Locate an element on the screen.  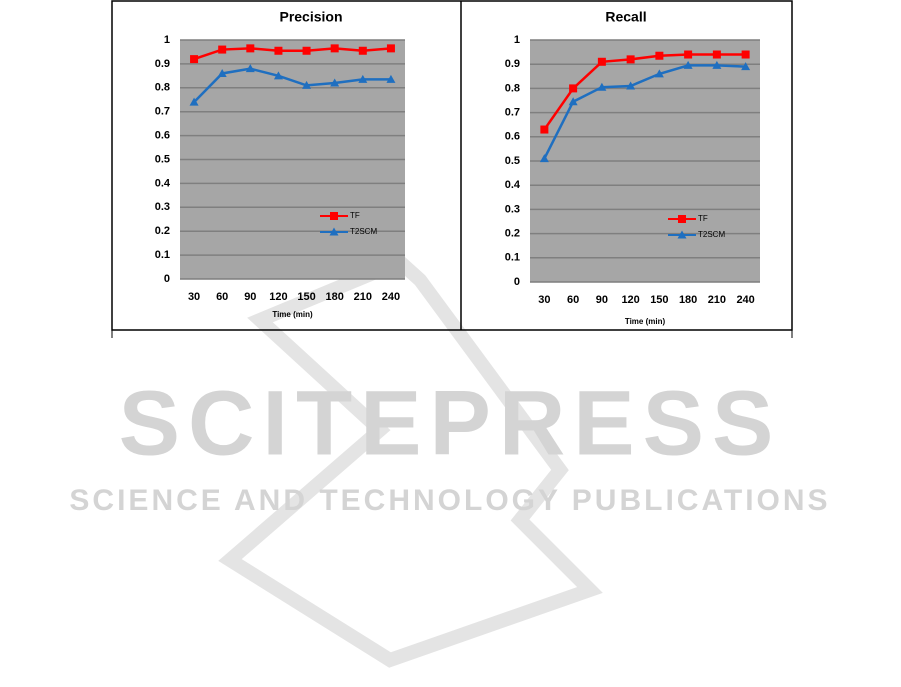
chart-title: Recall is located at coordinates (625, 17).